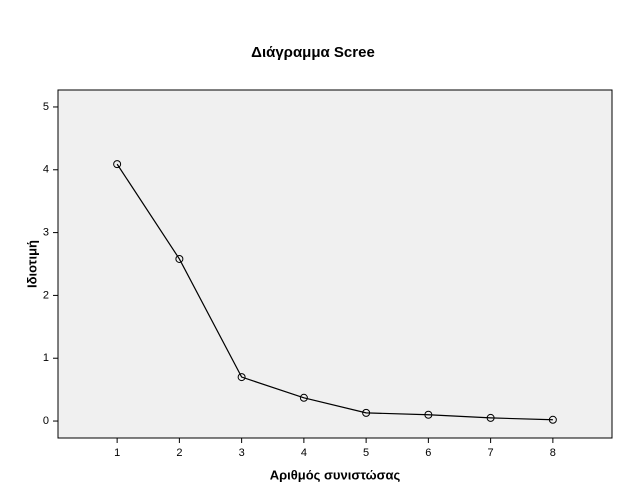 The image size is (629, 504). What do you see at coordinates (491, 453) in the screenshot?
I see `x-tick-label: 7` at bounding box center [491, 453].